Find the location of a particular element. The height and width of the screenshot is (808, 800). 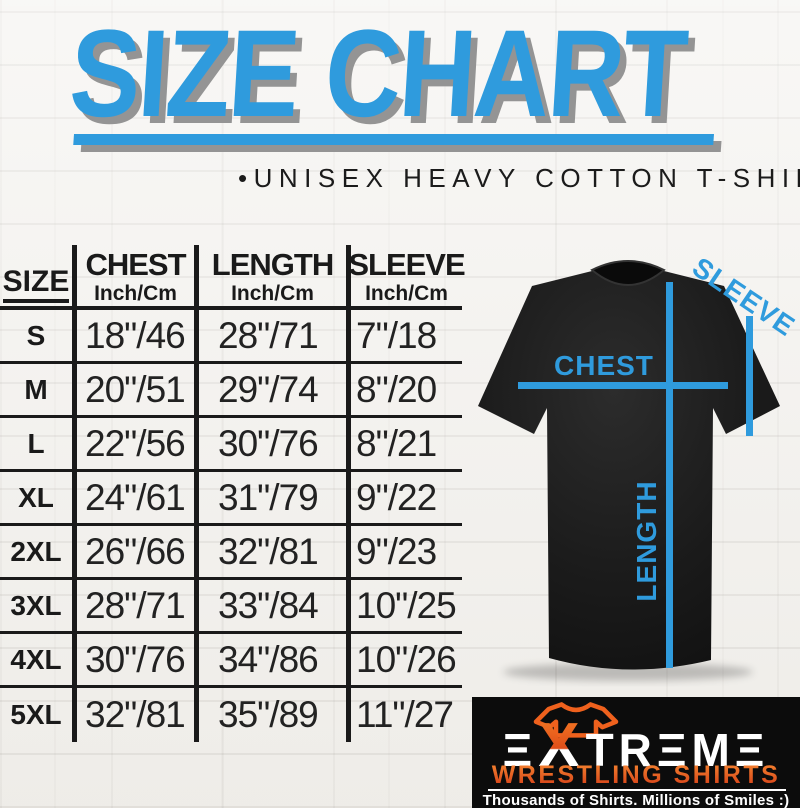

header-size-label: SIZE is located at coordinates (36, 285).